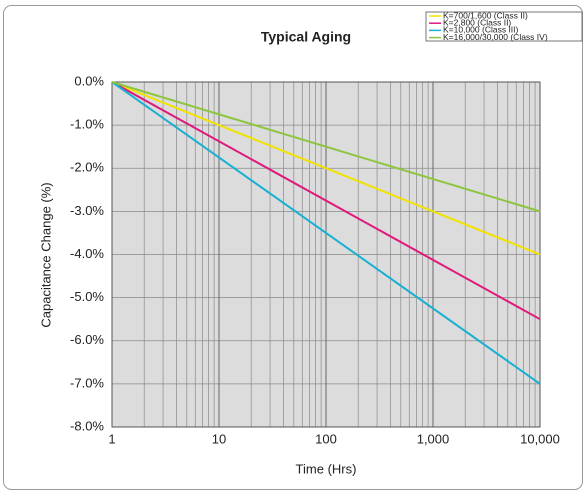 Image resolution: width=587 pixels, height=493 pixels. I want to click on x-tick-label: 10,000, so click(540, 438).